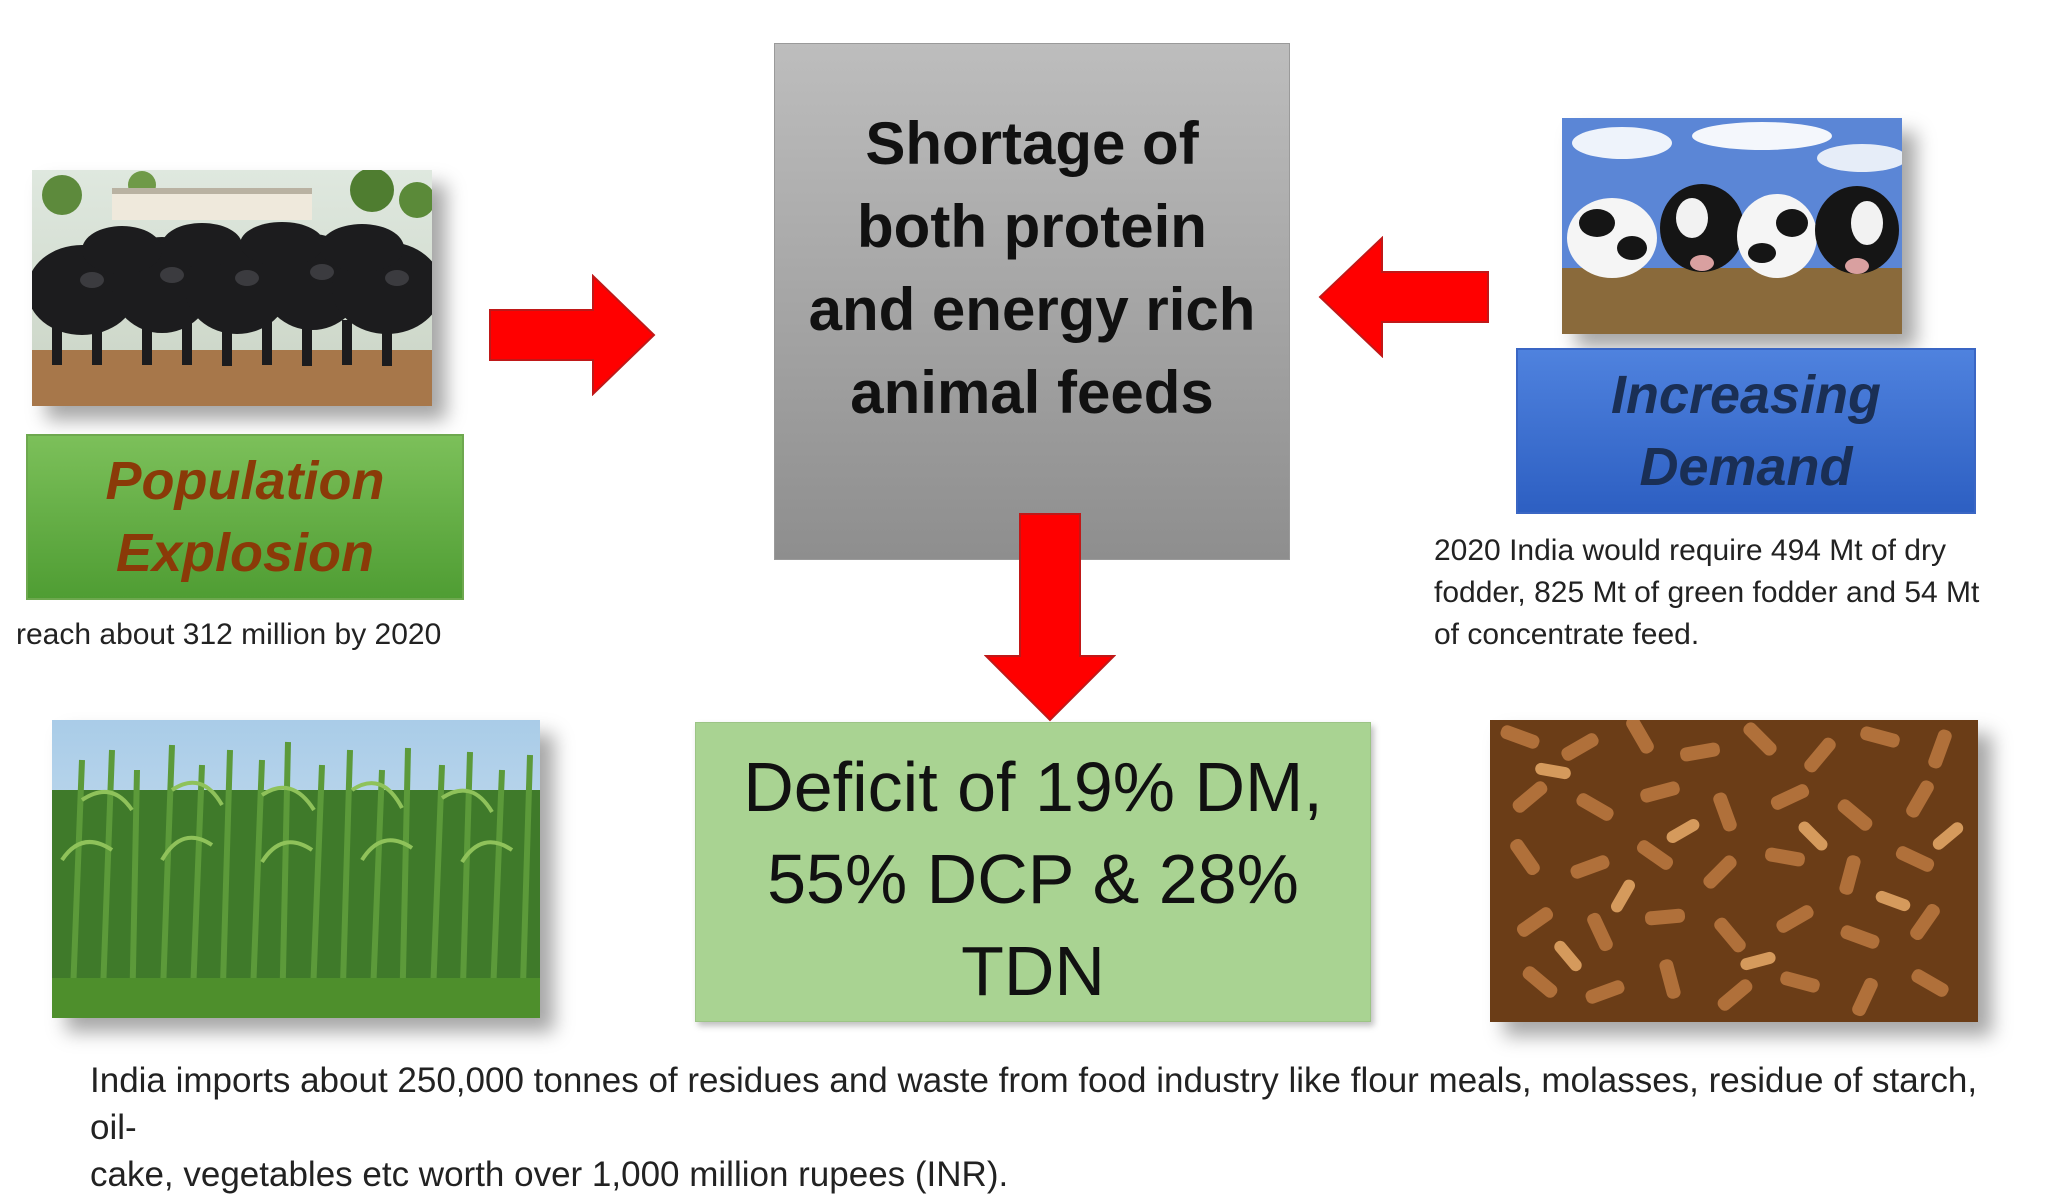  I want to click on shortage-line-4: animal feeds, so click(1032, 392).